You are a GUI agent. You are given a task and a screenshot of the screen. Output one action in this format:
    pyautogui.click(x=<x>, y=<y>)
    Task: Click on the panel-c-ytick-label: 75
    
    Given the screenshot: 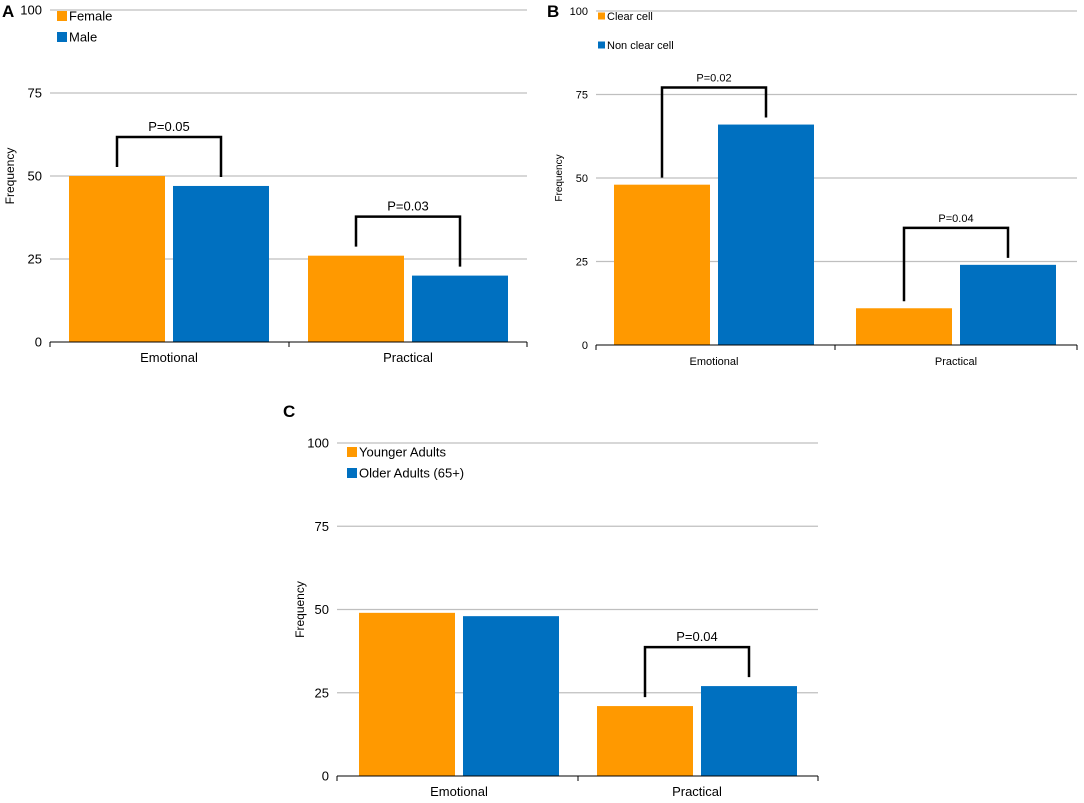 What is the action you would take?
    pyautogui.click(x=322, y=526)
    